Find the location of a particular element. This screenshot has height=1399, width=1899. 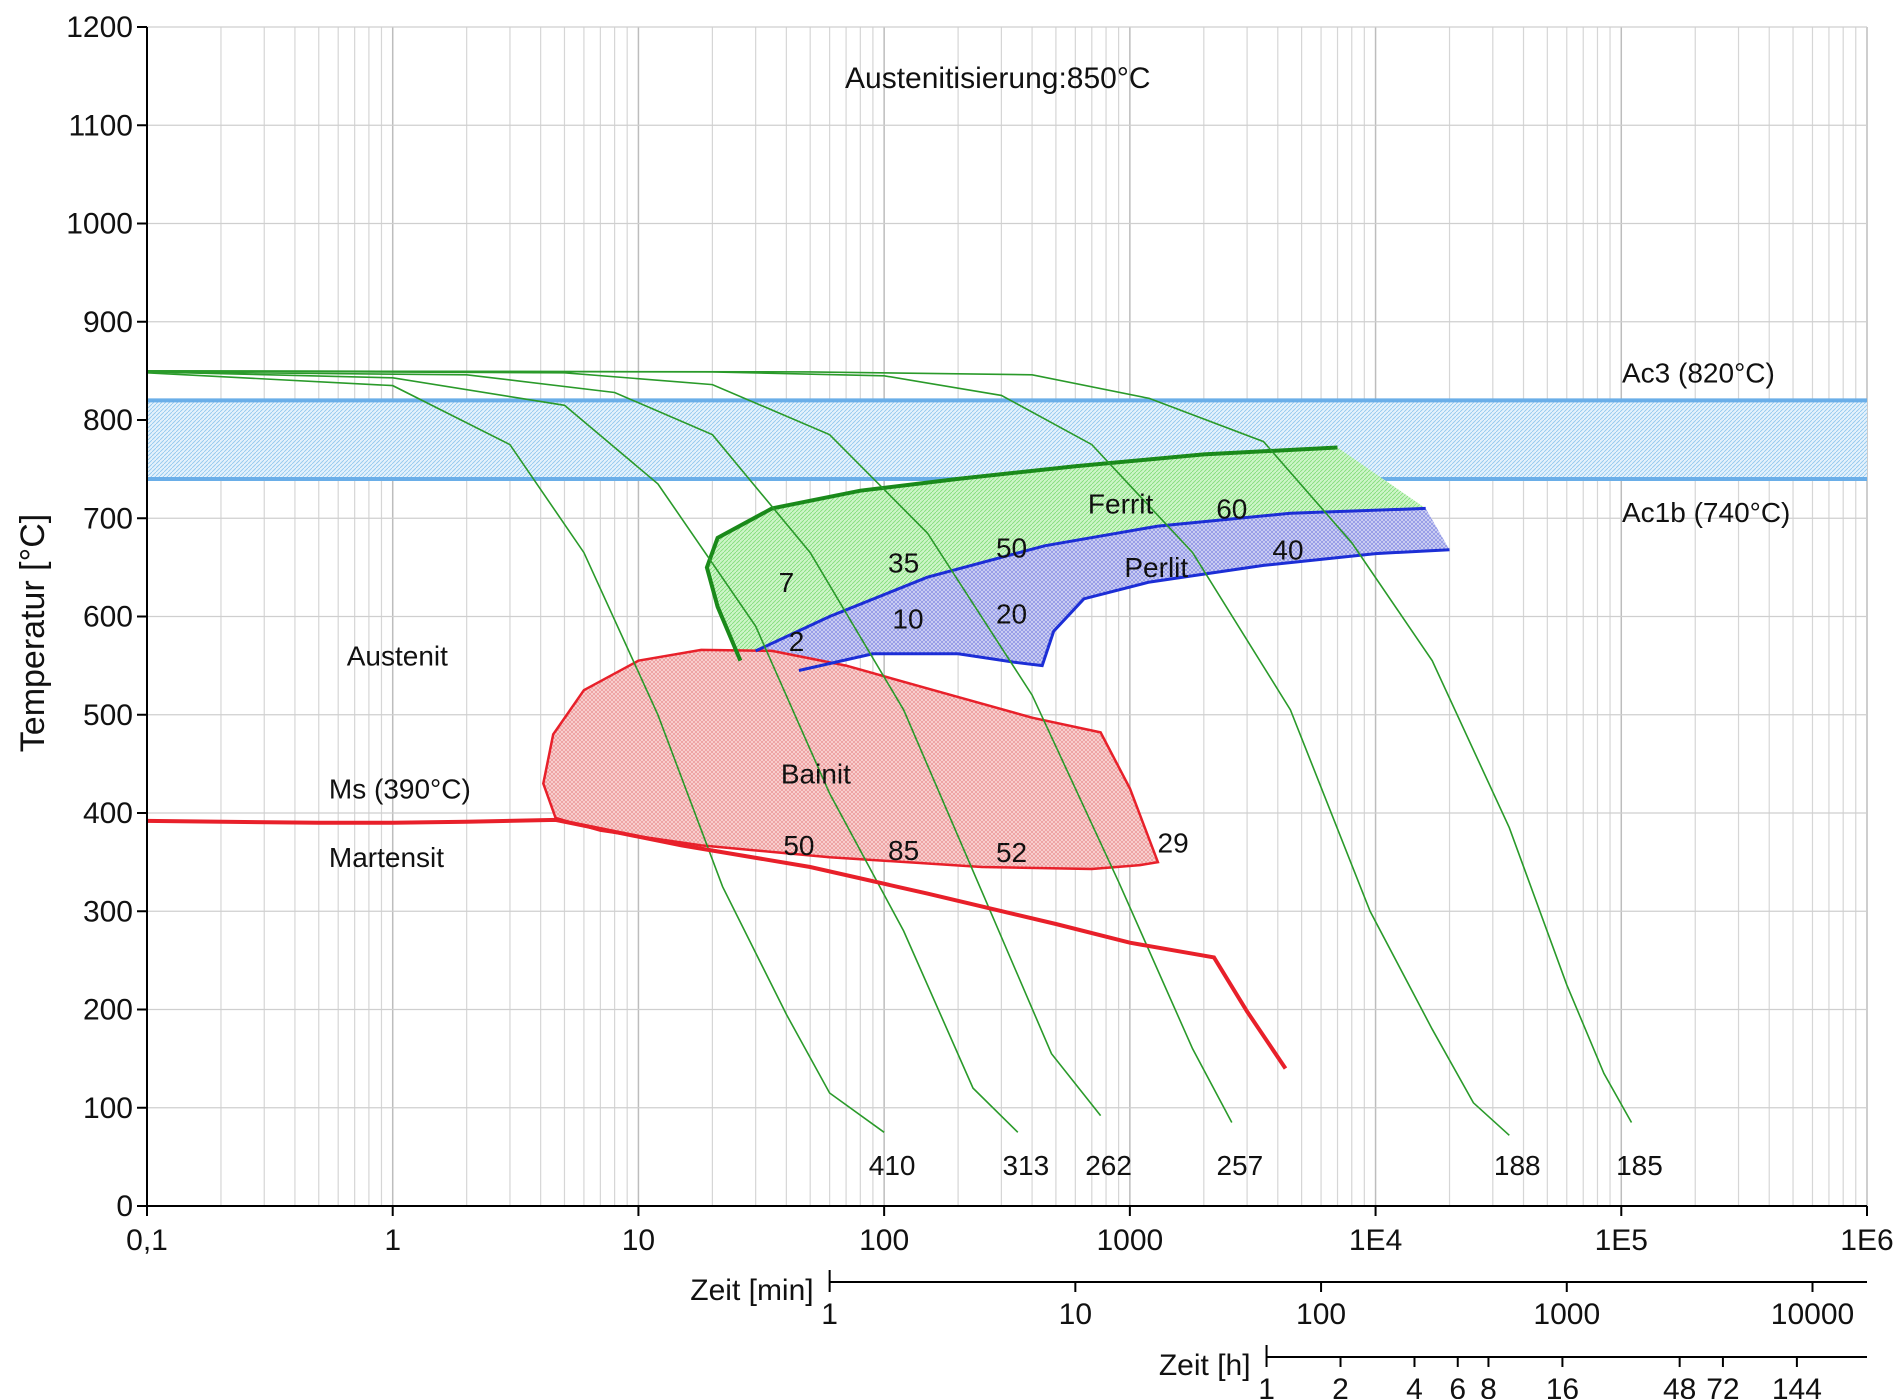

y-tick-label: 800 is located at coordinates (108, 420).